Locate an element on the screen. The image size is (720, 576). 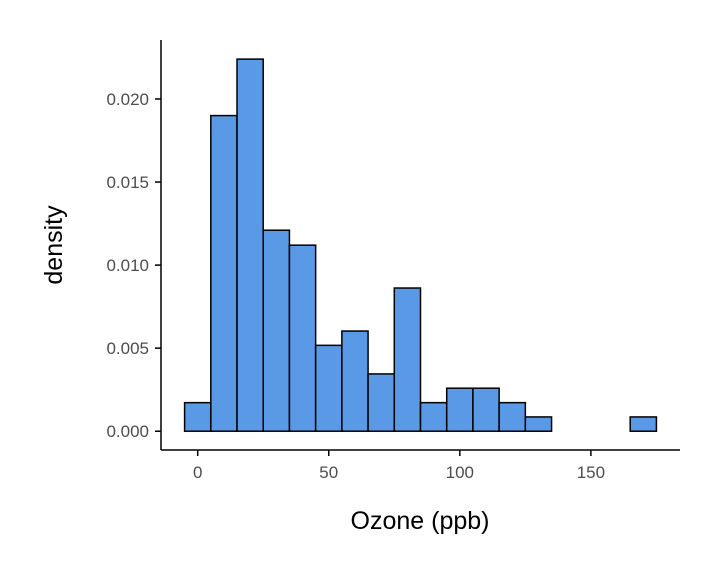
x-tick-label: 150 is located at coordinates (591, 472).